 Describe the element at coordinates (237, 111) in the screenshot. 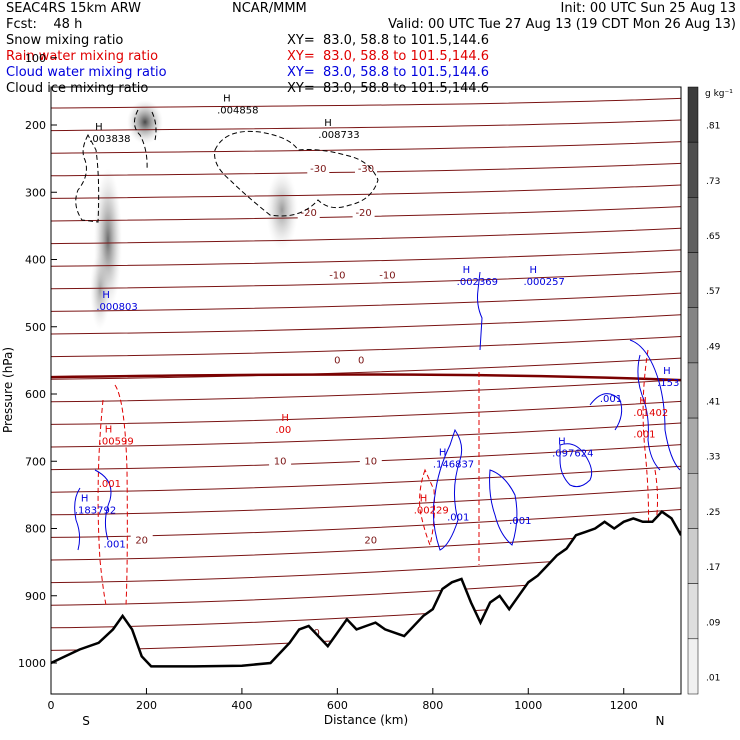

I see `extremum-value: .004858` at that location.